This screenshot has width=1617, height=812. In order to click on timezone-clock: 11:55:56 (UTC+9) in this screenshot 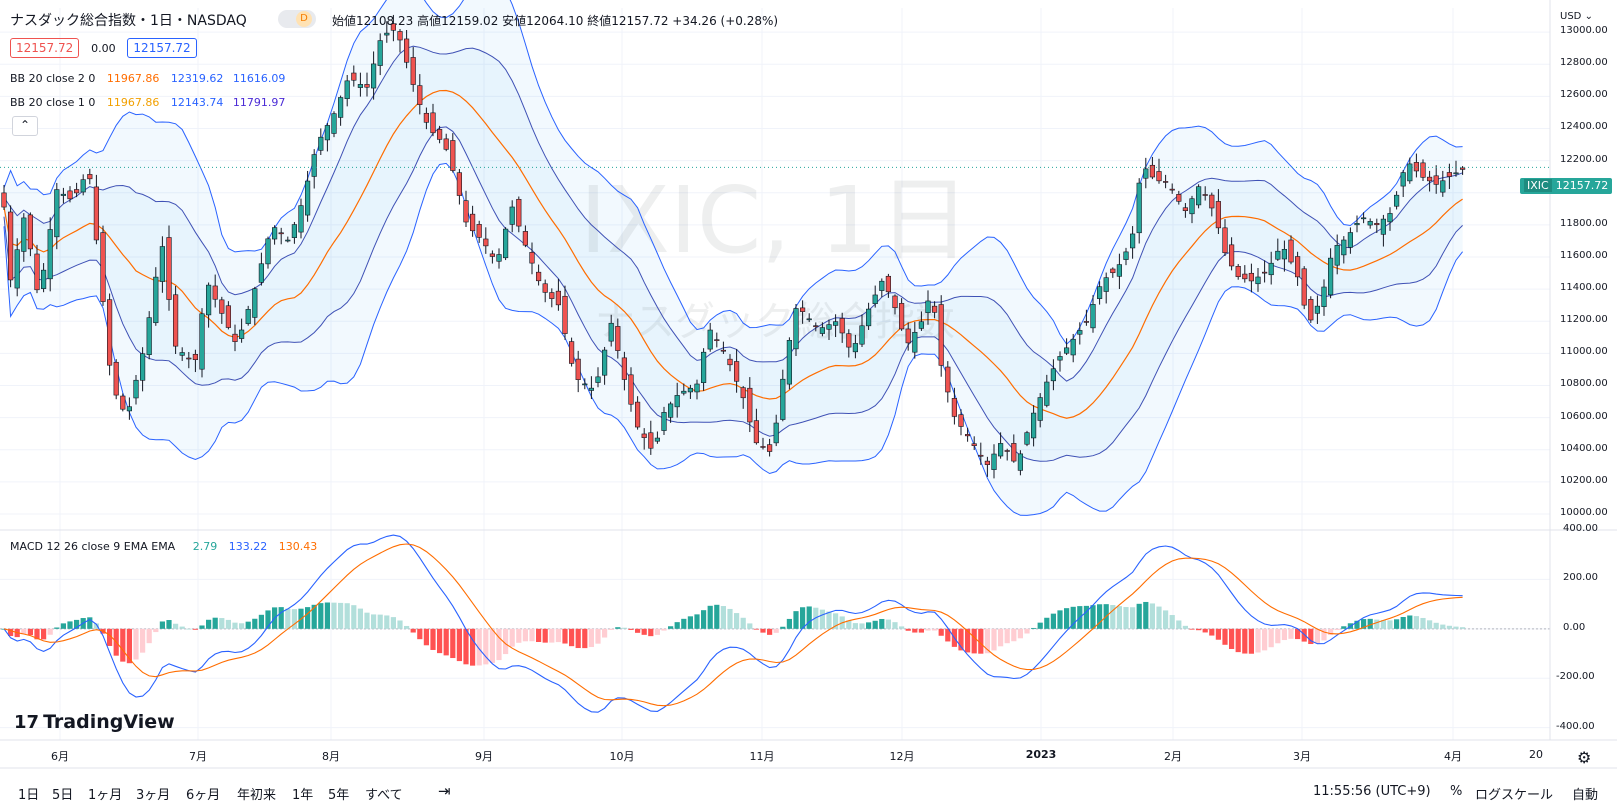, I will do `click(1372, 791)`.